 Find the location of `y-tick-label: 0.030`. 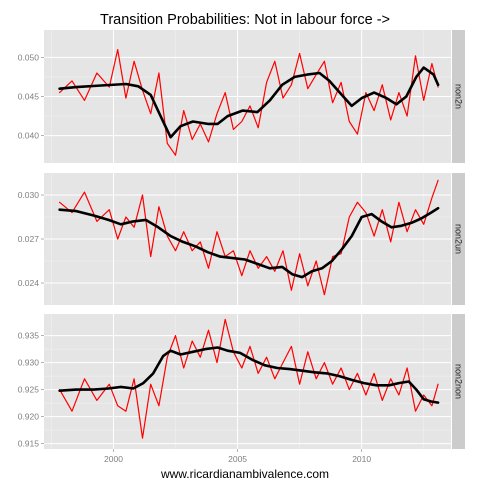

y-tick-label: 0.030 is located at coordinates (29, 195).